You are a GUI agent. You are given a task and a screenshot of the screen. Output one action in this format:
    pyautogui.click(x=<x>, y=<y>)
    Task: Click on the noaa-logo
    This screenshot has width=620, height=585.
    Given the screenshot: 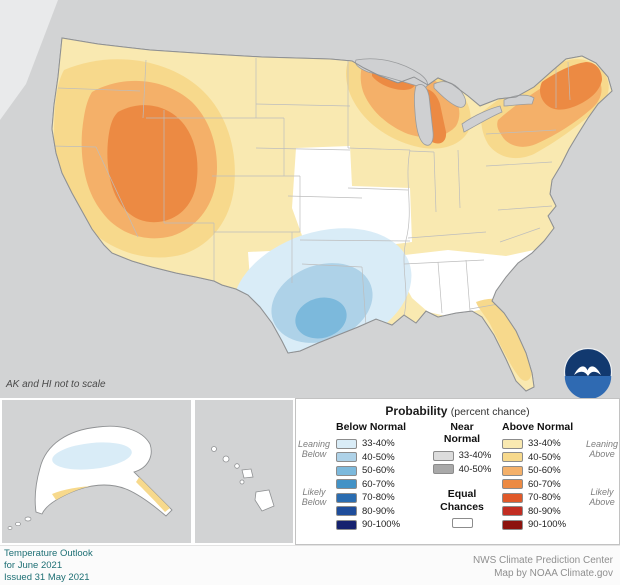 What is the action you would take?
    pyautogui.click(x=588, y=373)
    